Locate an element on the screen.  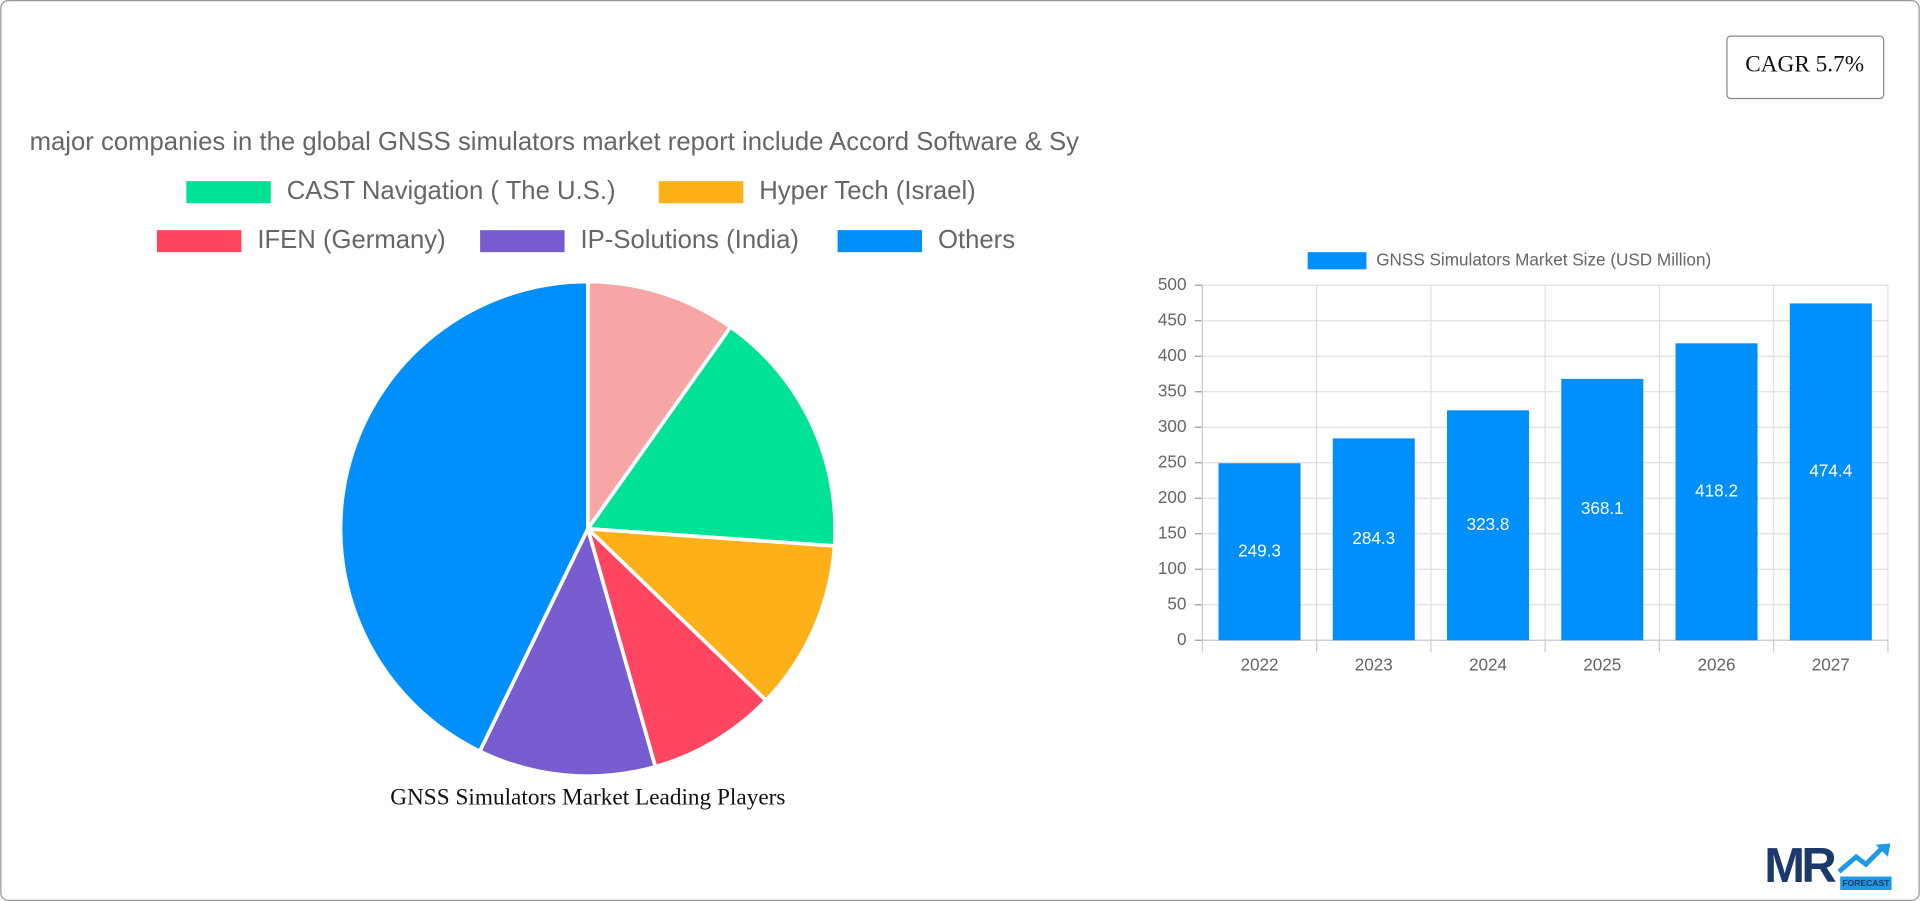
value-label: 249.3 is located at coordinates (1259, 550).